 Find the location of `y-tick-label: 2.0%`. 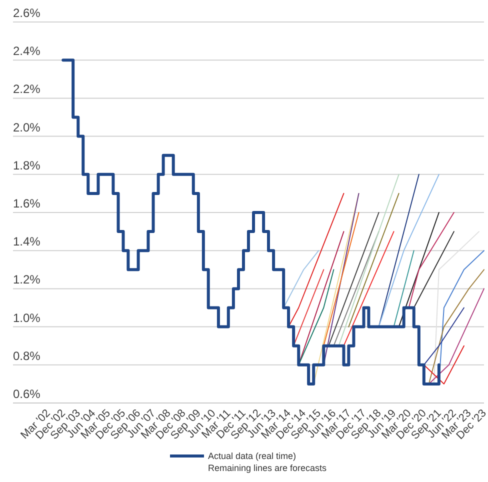

y-tick-label: 2.0% is located at coordinates (27, 127).